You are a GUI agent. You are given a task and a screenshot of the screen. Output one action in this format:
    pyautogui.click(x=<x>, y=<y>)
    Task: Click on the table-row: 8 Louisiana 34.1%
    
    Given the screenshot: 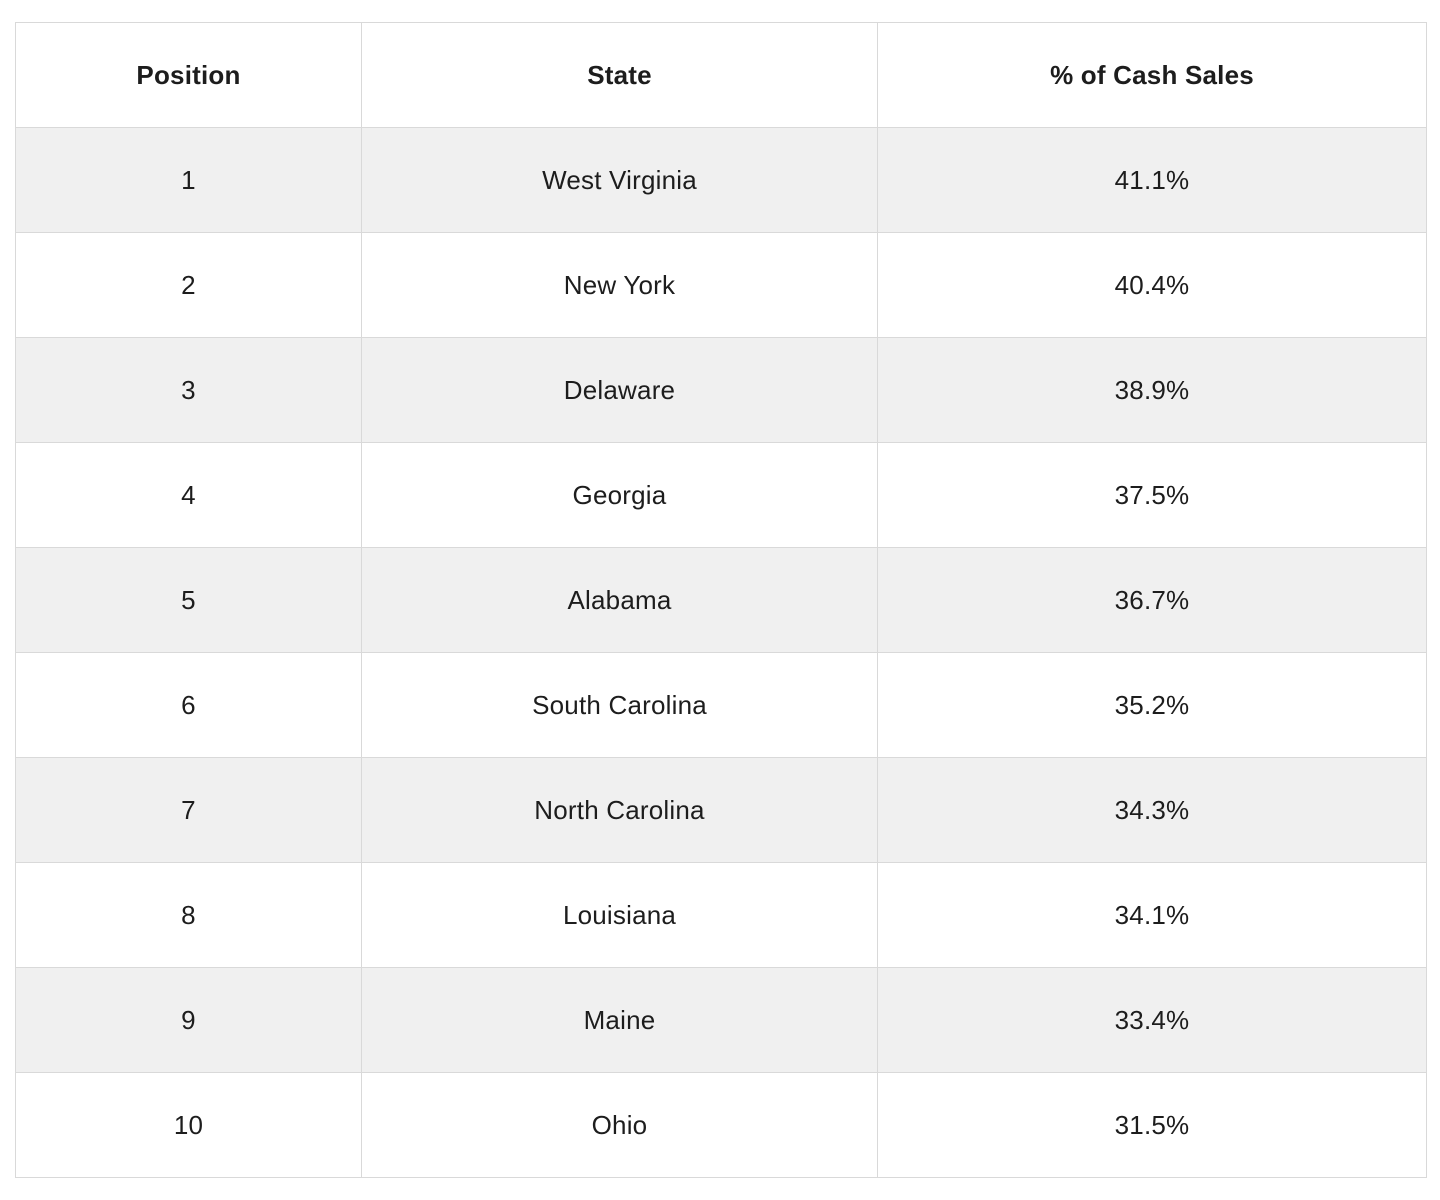 What is the action you would take?
    pyautogui.click(x=721, y=915)
    